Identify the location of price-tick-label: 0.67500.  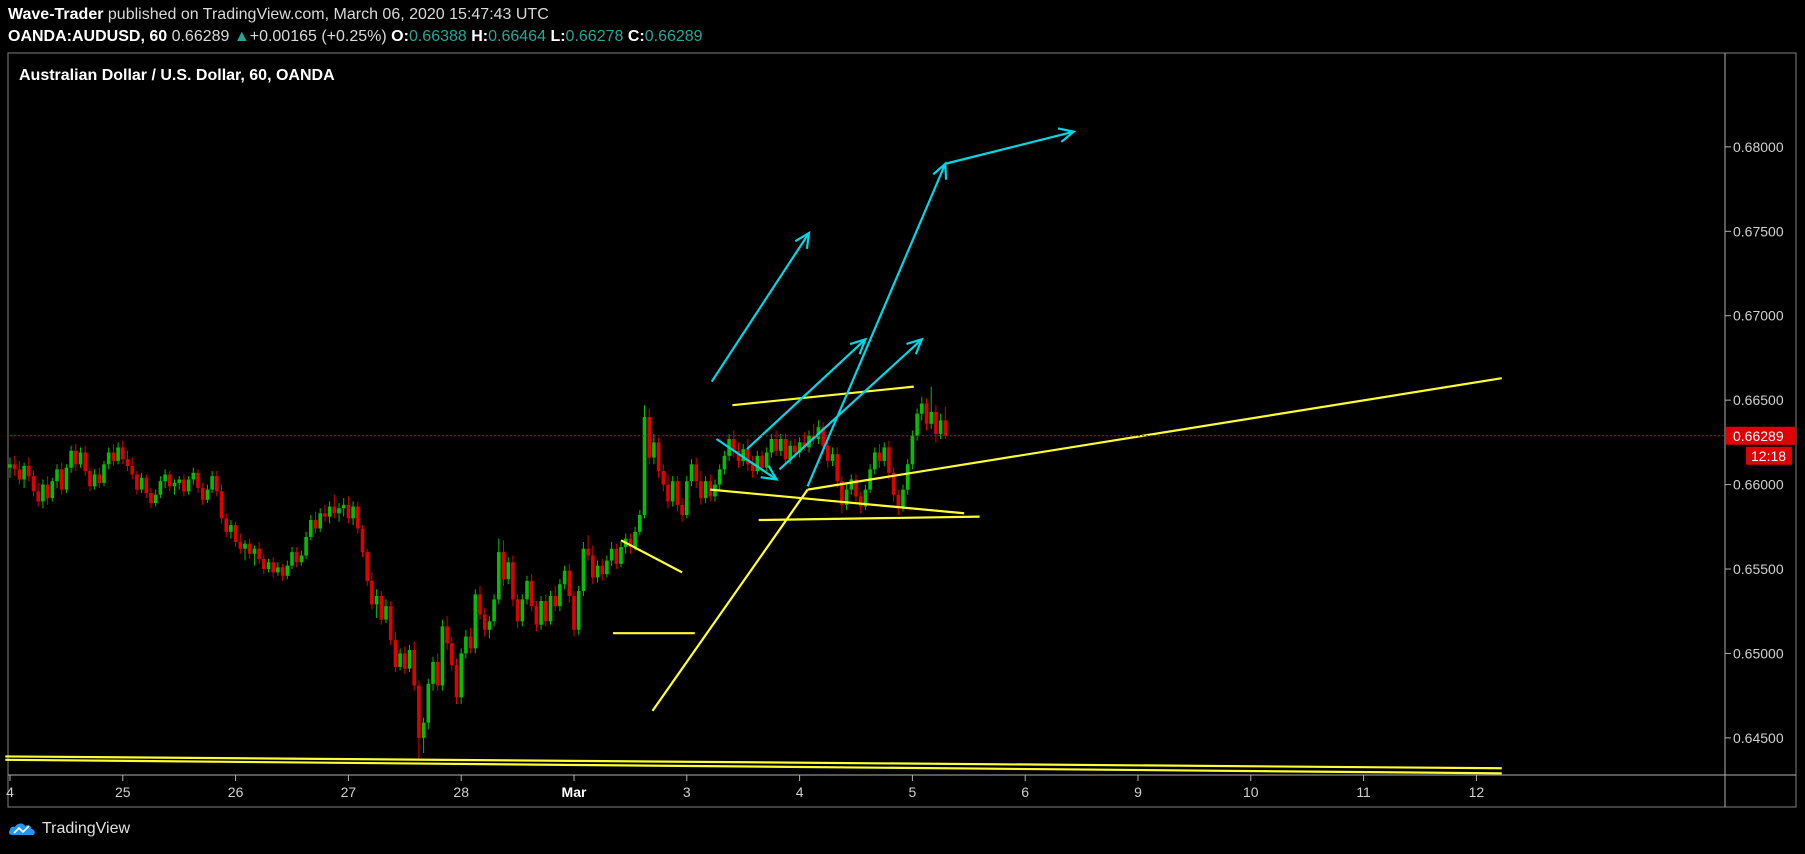
(1758, 231).